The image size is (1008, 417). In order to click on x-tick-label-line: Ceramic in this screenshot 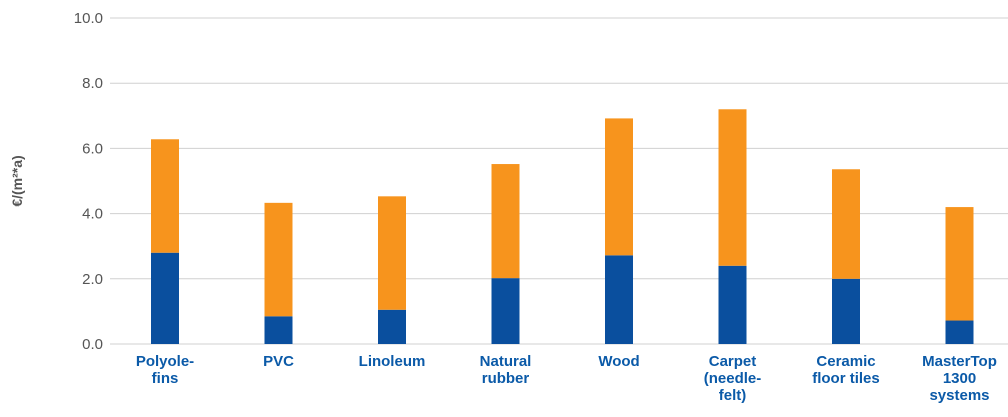, I will do `click(845, 361)`.